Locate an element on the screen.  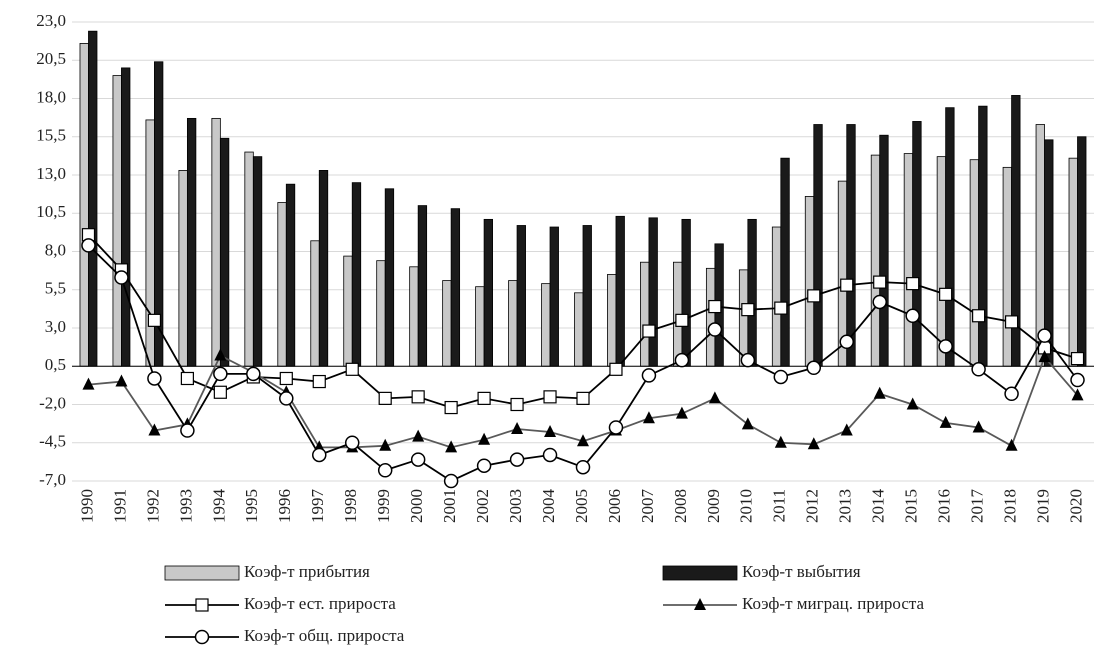
legend-label: Коэф-т ест. прироста is located at coordinates (320, 603).